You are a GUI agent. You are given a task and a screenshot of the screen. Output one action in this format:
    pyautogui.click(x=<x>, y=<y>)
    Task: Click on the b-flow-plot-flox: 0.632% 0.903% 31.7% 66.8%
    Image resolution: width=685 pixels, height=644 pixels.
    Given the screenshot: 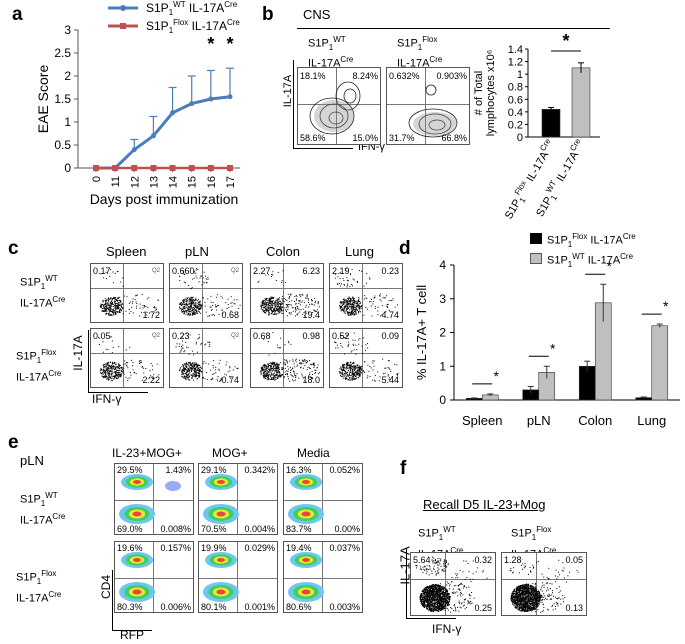 What is the action you would take?
    pyautogui.click(x=428, y=106)
    